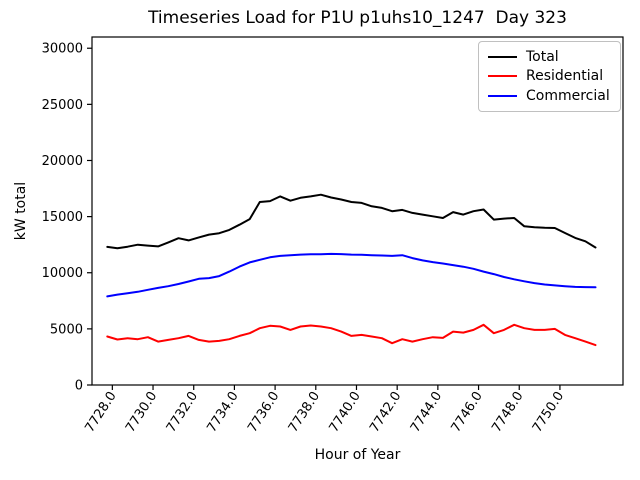  Describe the element at coordinates (21, 211) in the screenshot. I see `y-axis-label: kW total` at that location.